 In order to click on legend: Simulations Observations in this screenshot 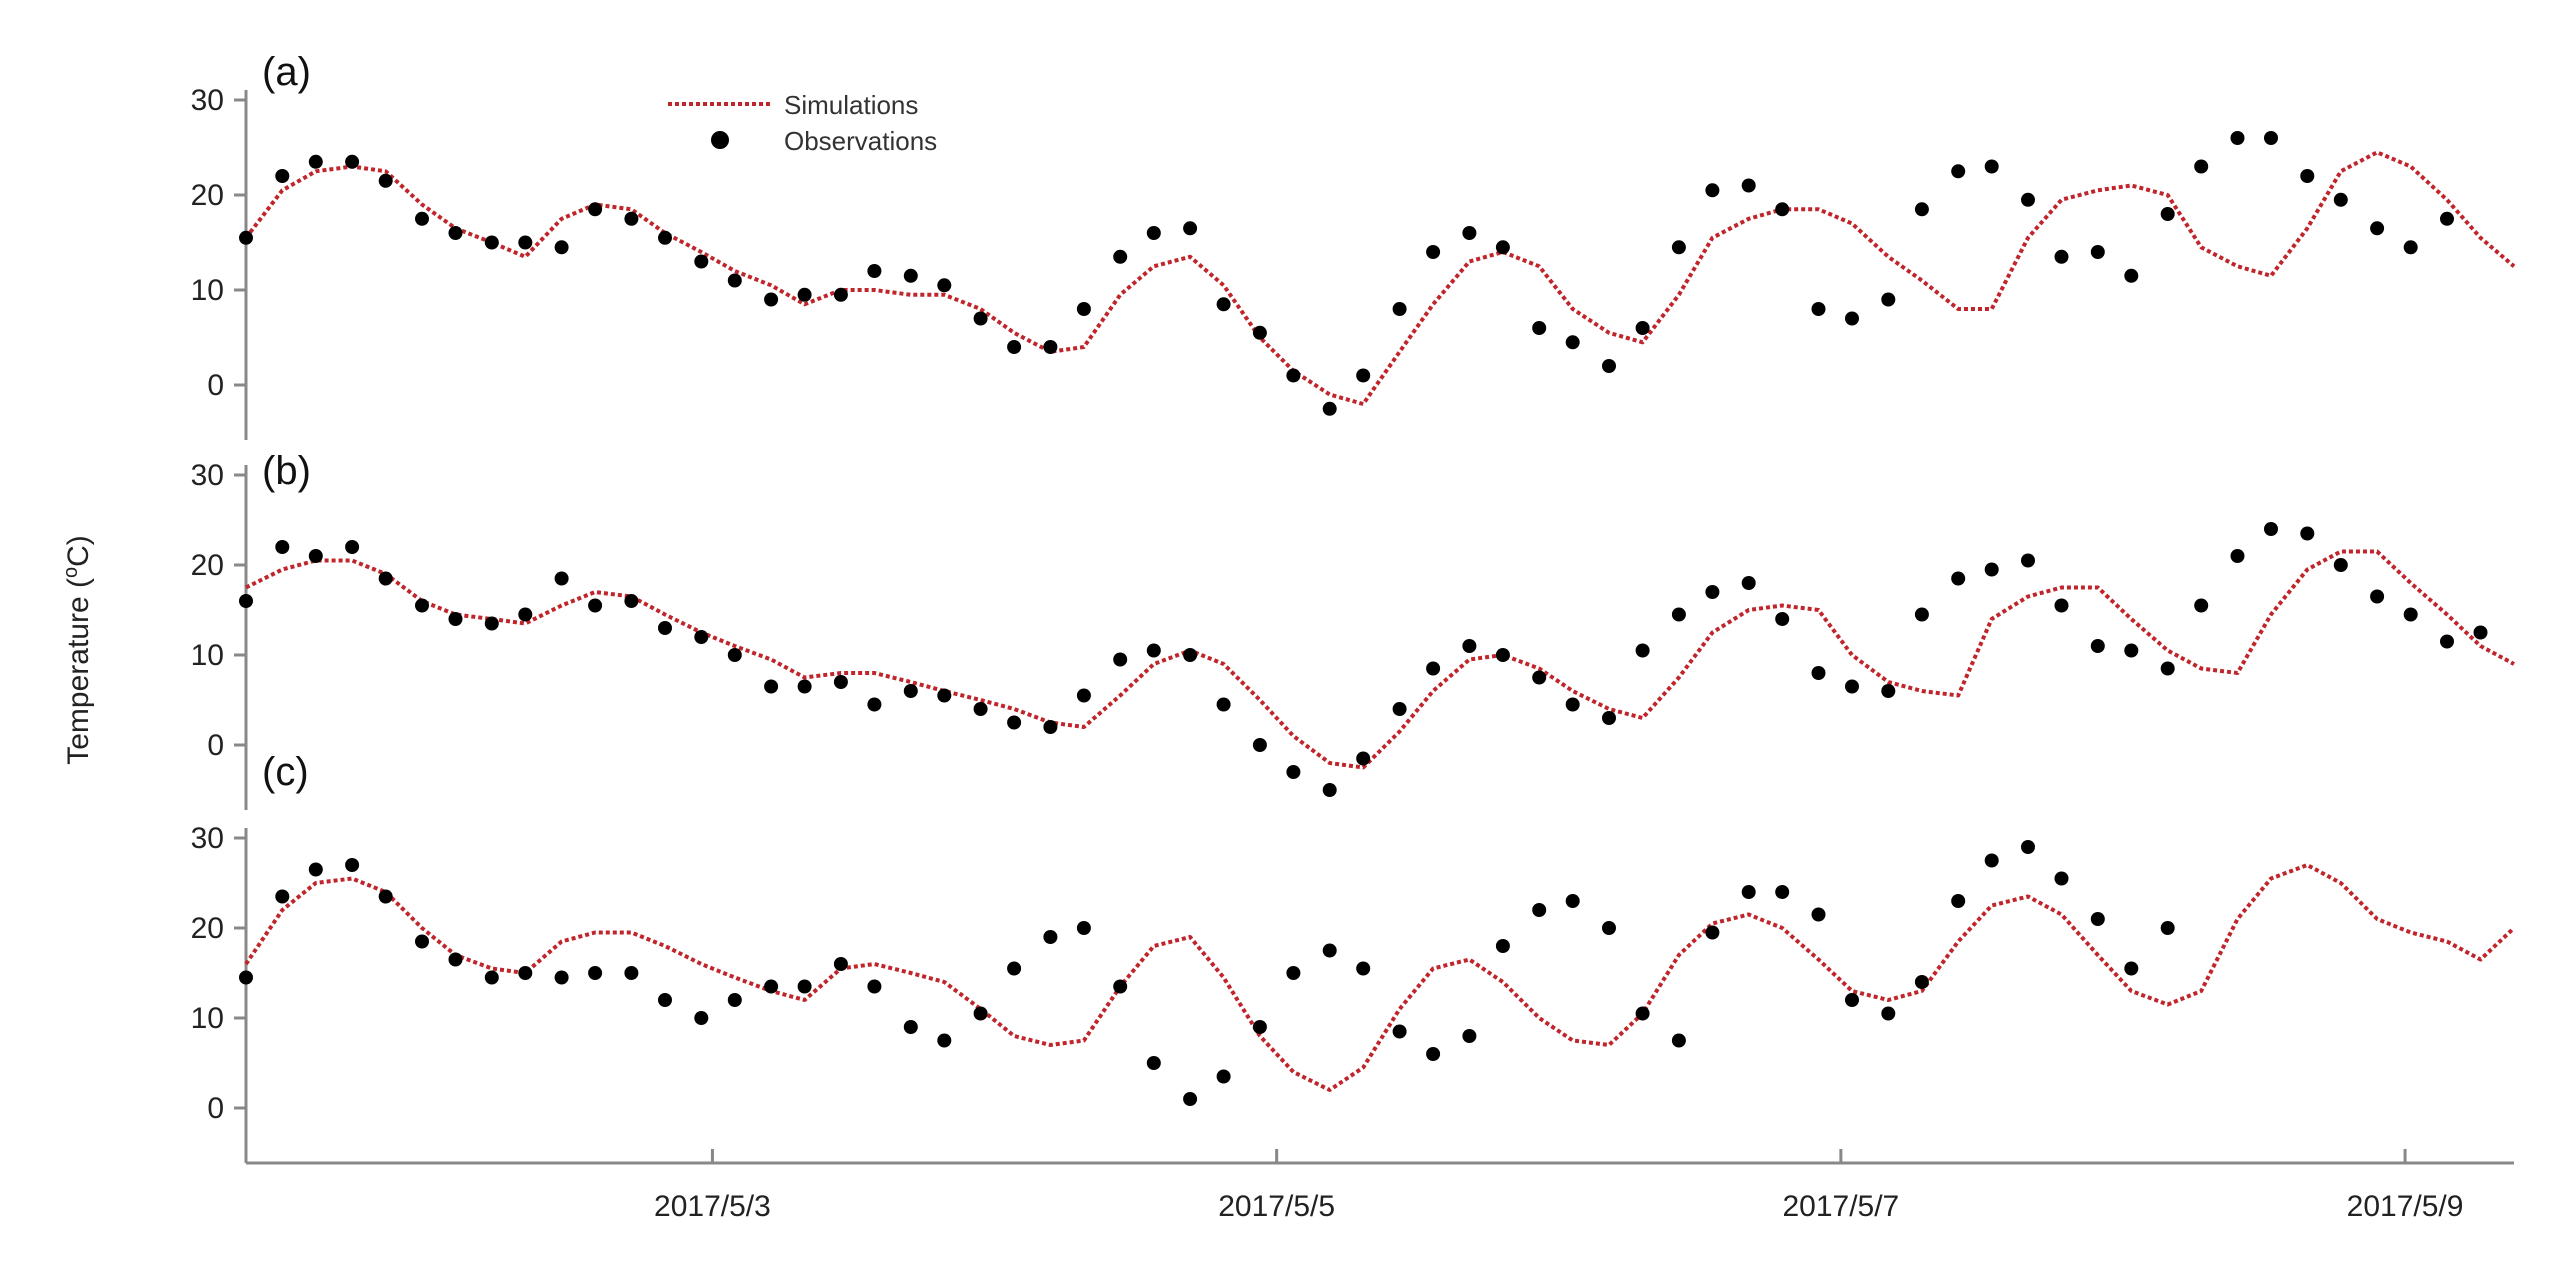, I will do `click(802, 123)`.